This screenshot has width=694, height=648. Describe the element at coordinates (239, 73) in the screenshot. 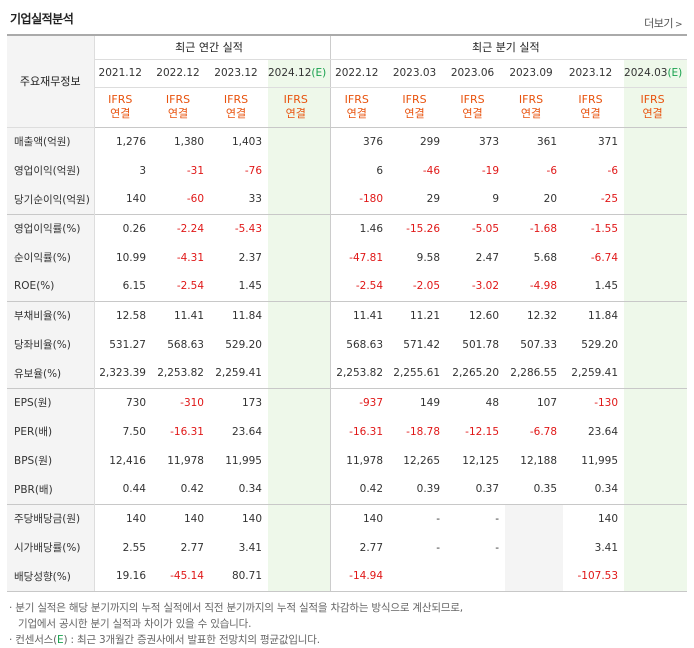

I see `period-header: 2023.12` at that location.